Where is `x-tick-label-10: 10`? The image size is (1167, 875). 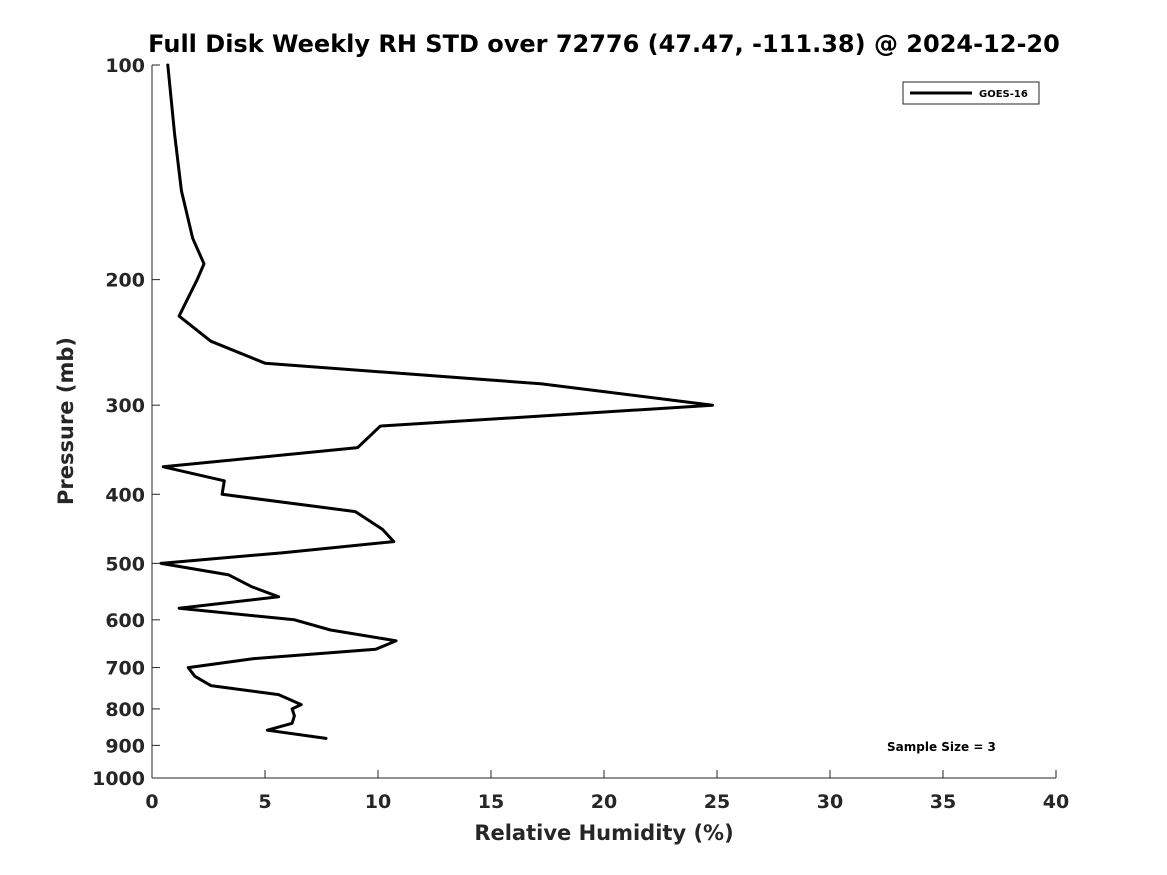
x-tick-label-10: 10 is located at coordinates (378, 802).